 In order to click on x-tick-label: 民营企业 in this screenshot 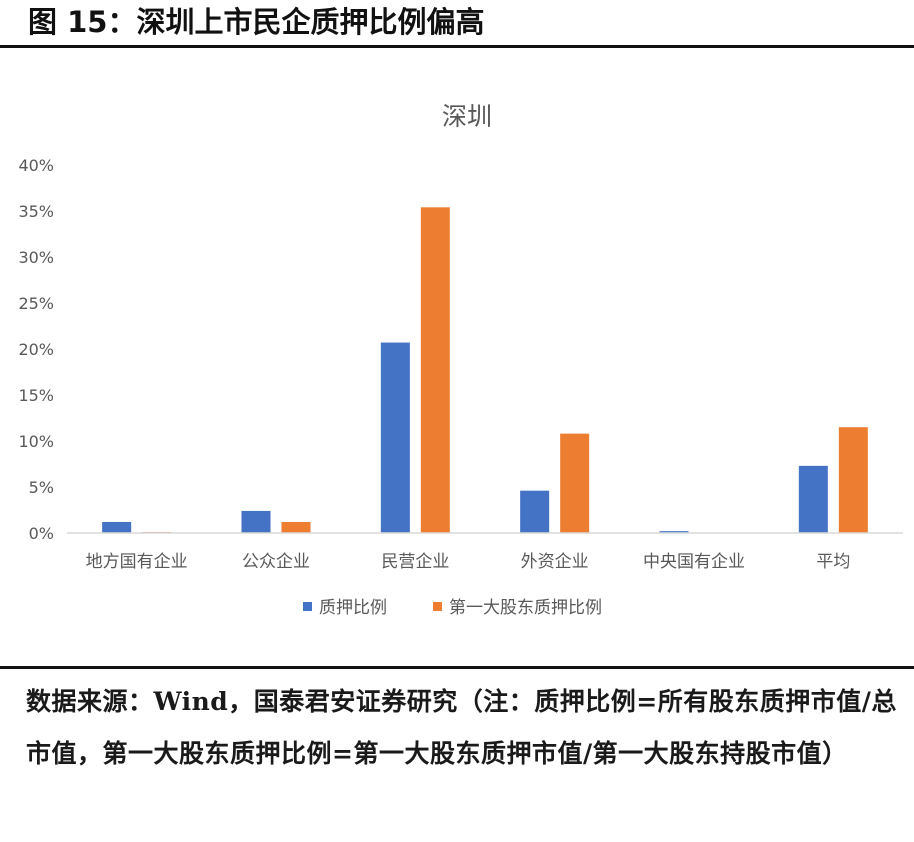, I will do `click(415, 562)`.